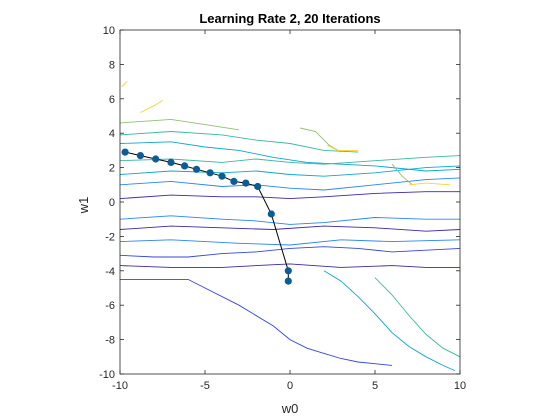 Image resolution: width=560 pixels, height=420 pixels. I want to click on y-tick-label: 0, so click(112, 203).